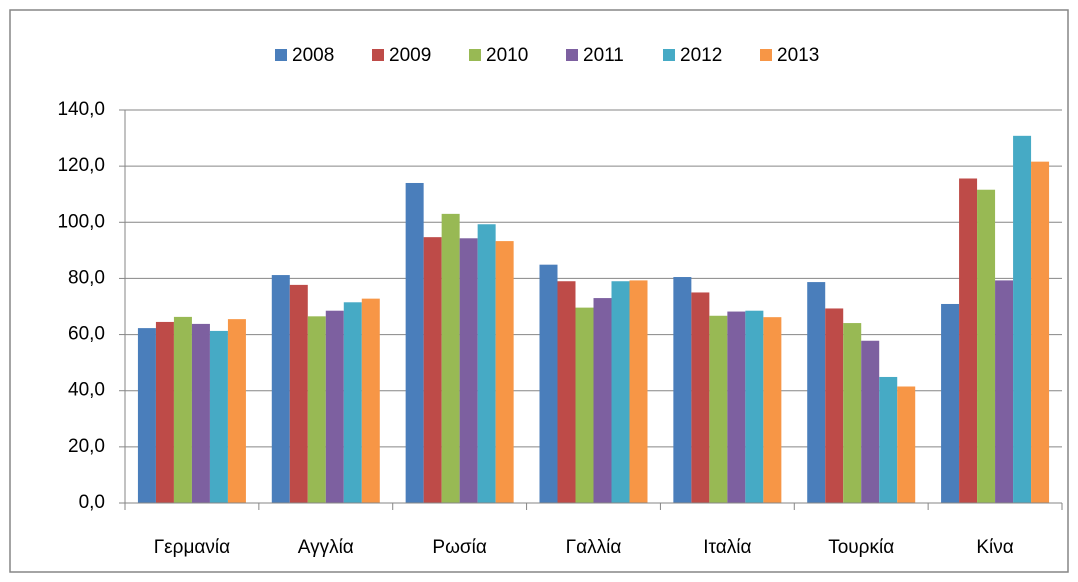 This screenshot has height=582, width=1078. Describe the element at coordinates (81, 165) in the screenshot. I see `y-tick-label: 120,0` at that location.